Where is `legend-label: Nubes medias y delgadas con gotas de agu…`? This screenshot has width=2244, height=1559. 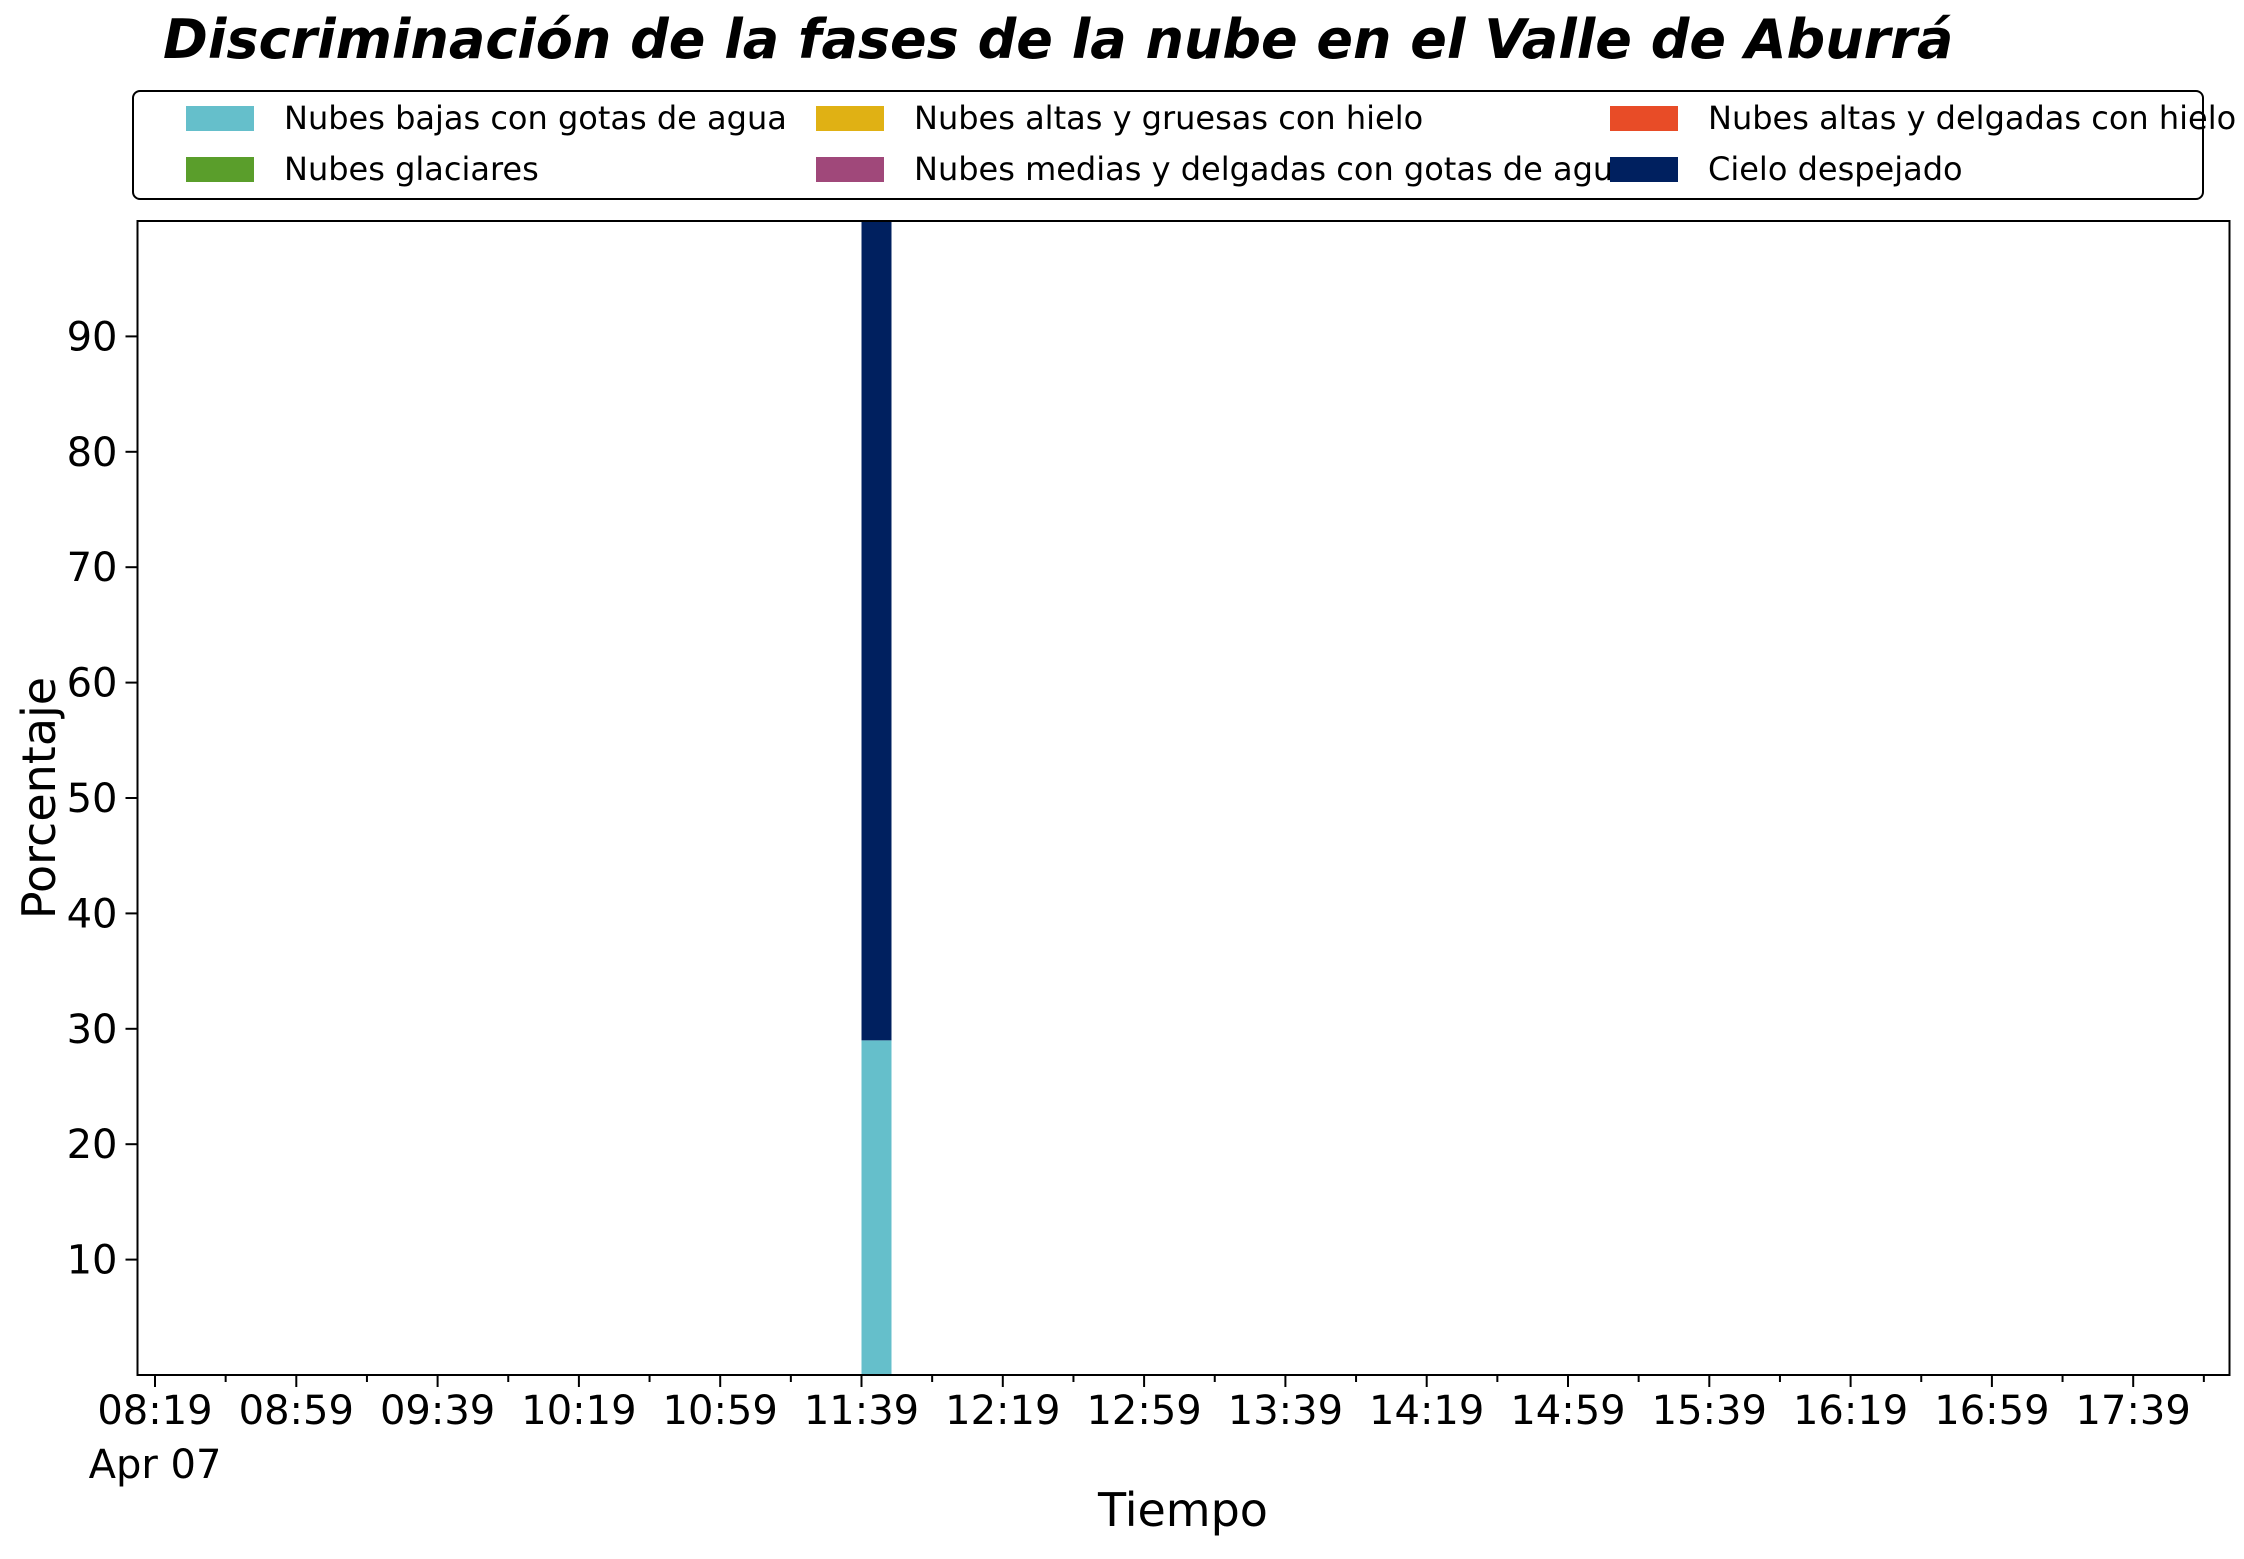 legend-label: Nubes medias y delgadas con gotas de agu… is located at coordinates (1273, 169).